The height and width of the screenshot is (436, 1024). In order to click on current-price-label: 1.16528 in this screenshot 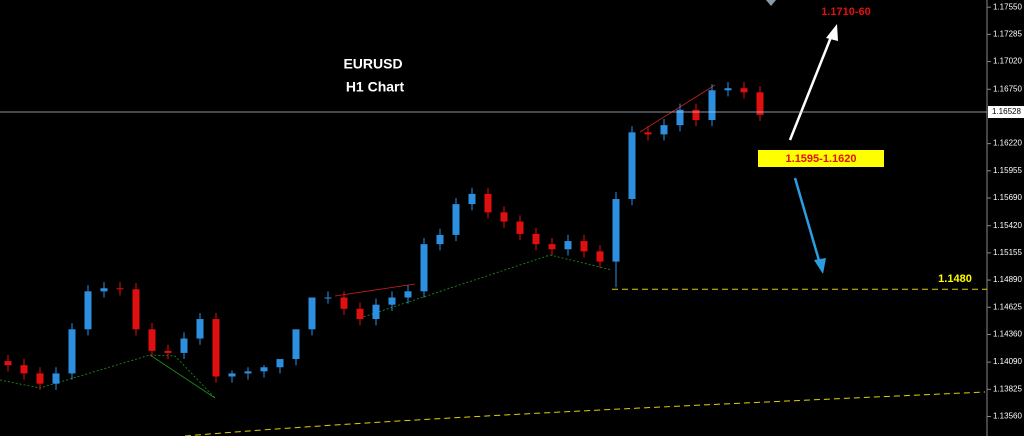, I will do `click(1006, 111)`.